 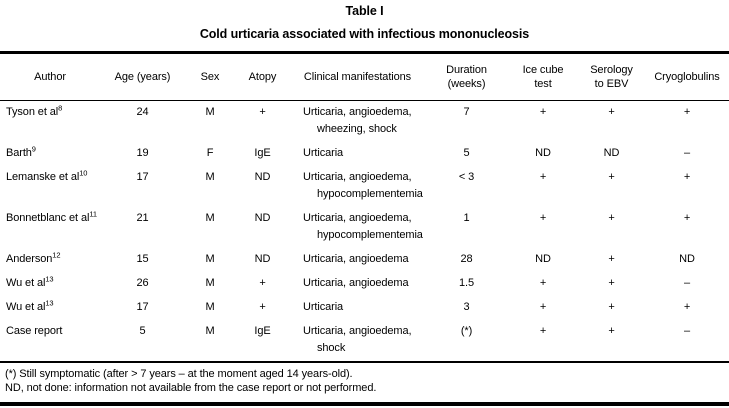 I want to click on cell-author: Bonnetblanc et al11, so click(x=51, y=216).